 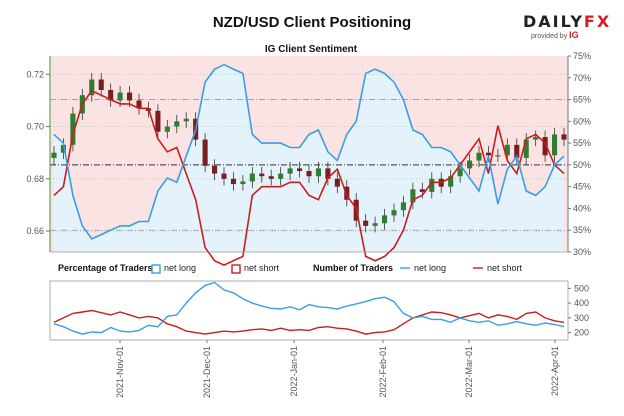 What do you see at coordinates (581, 303) in the screenshot?
I see `count-tick-label: 400` at bounding box center [581, 303].